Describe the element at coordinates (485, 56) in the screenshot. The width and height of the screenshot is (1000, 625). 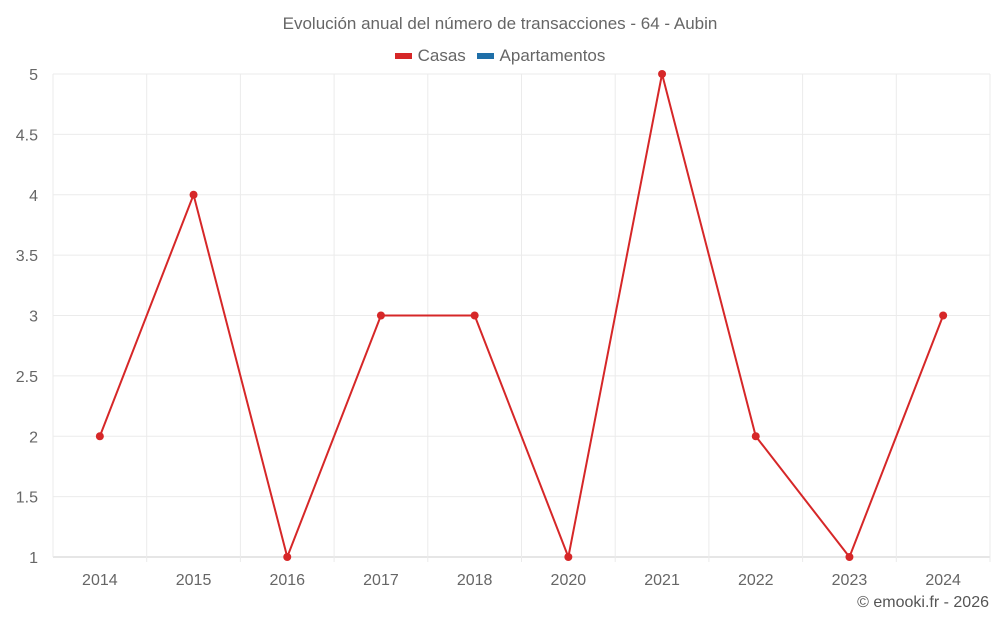
I see `legend-swatch-apartamentos` at that location.